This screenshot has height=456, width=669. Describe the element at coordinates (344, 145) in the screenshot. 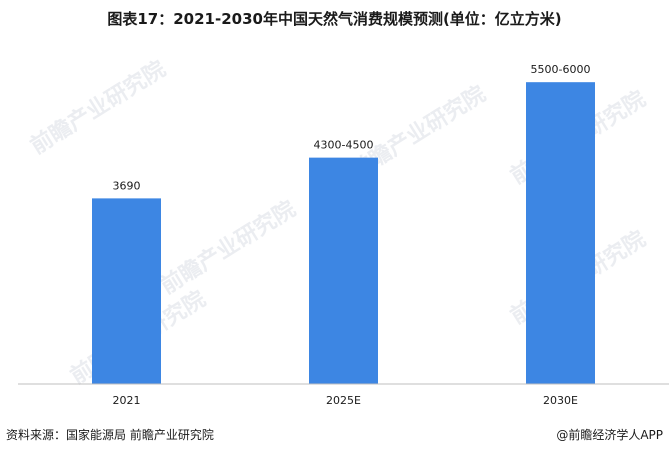

I see `data-label-2025E: 4300-4500` at that location.